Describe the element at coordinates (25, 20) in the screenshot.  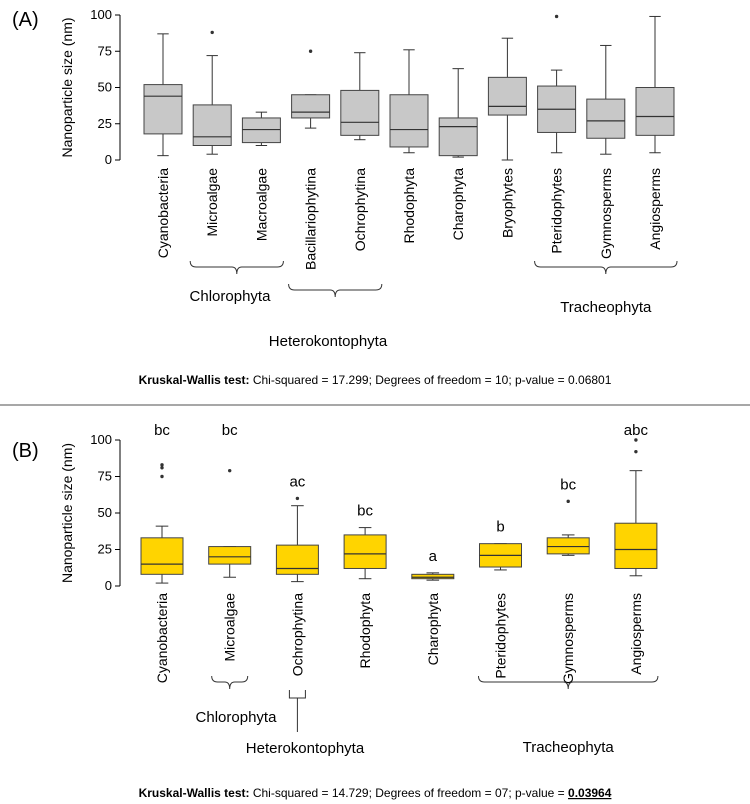
I see `panel-label: (A)` at that location.